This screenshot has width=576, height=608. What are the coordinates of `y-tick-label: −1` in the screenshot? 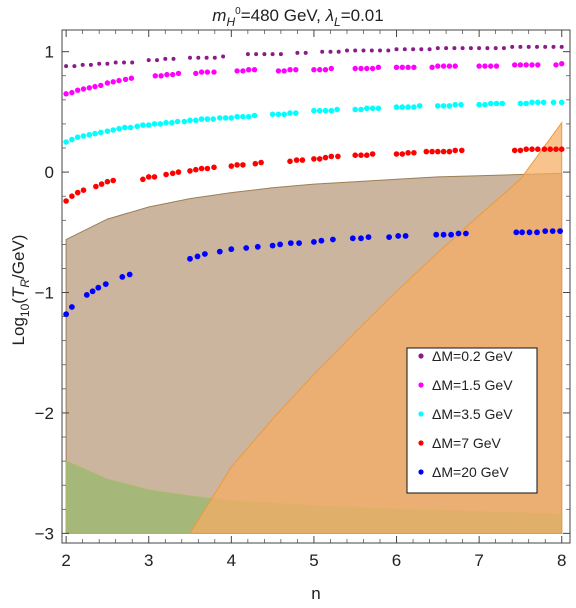 It's located at (44, 293).